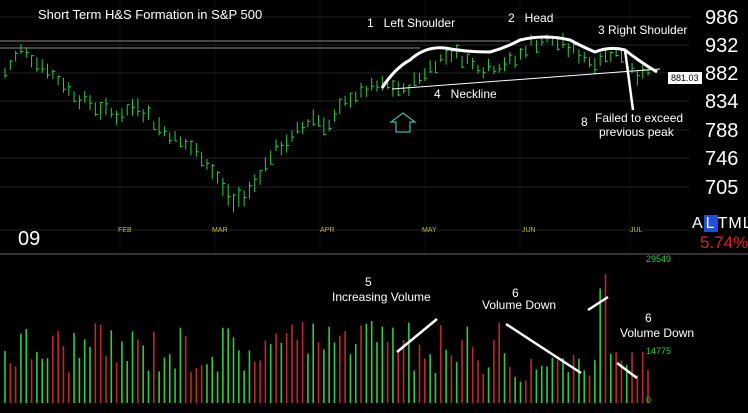  I want to click on month-label: FEB, so click(125, 230).